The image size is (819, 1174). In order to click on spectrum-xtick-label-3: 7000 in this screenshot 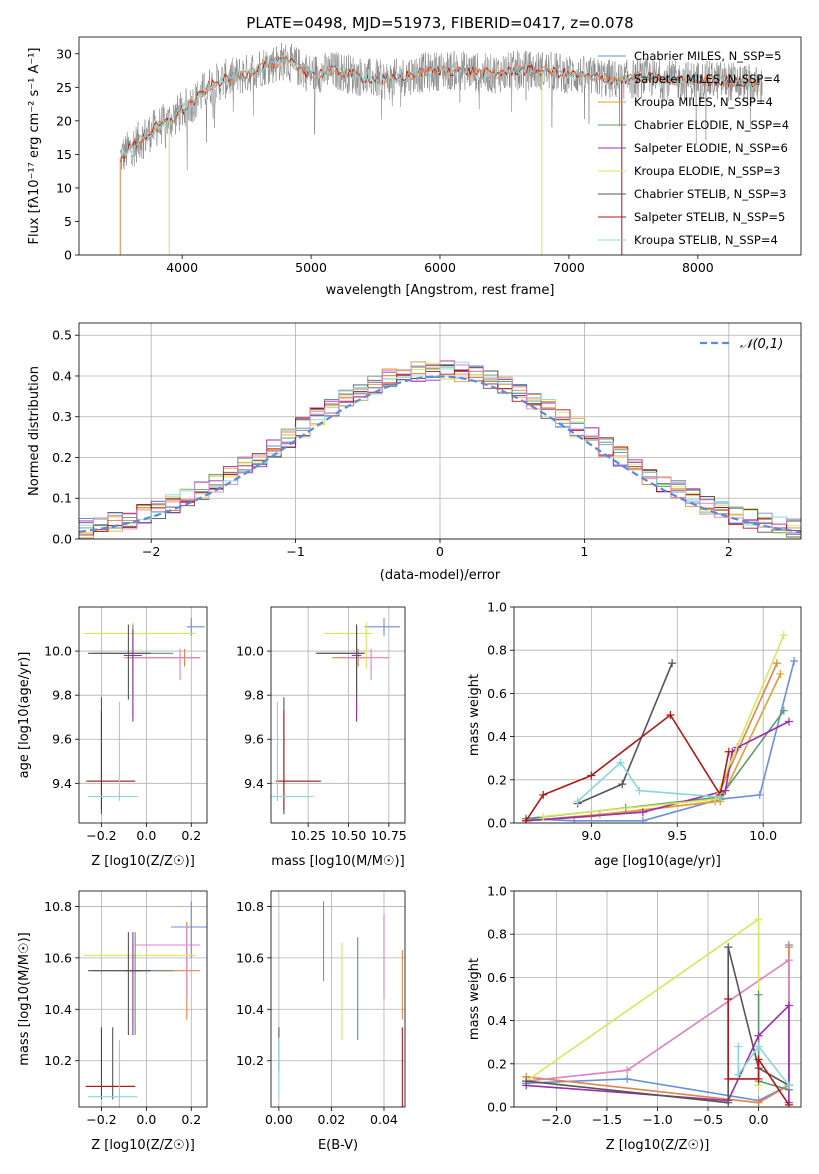, I will do `click(569, 267)`.